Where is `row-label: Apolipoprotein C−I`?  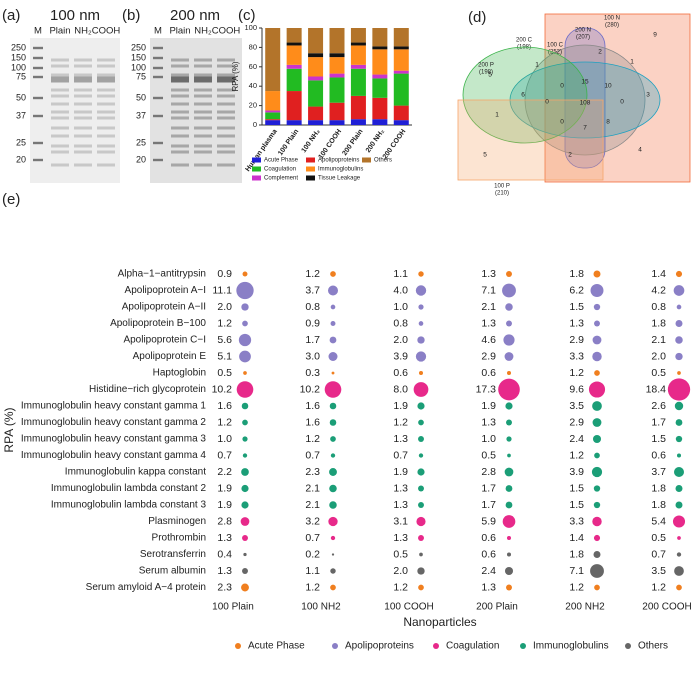
row-label: Apolipoprotein C−I is located at coordinates (164, 340).